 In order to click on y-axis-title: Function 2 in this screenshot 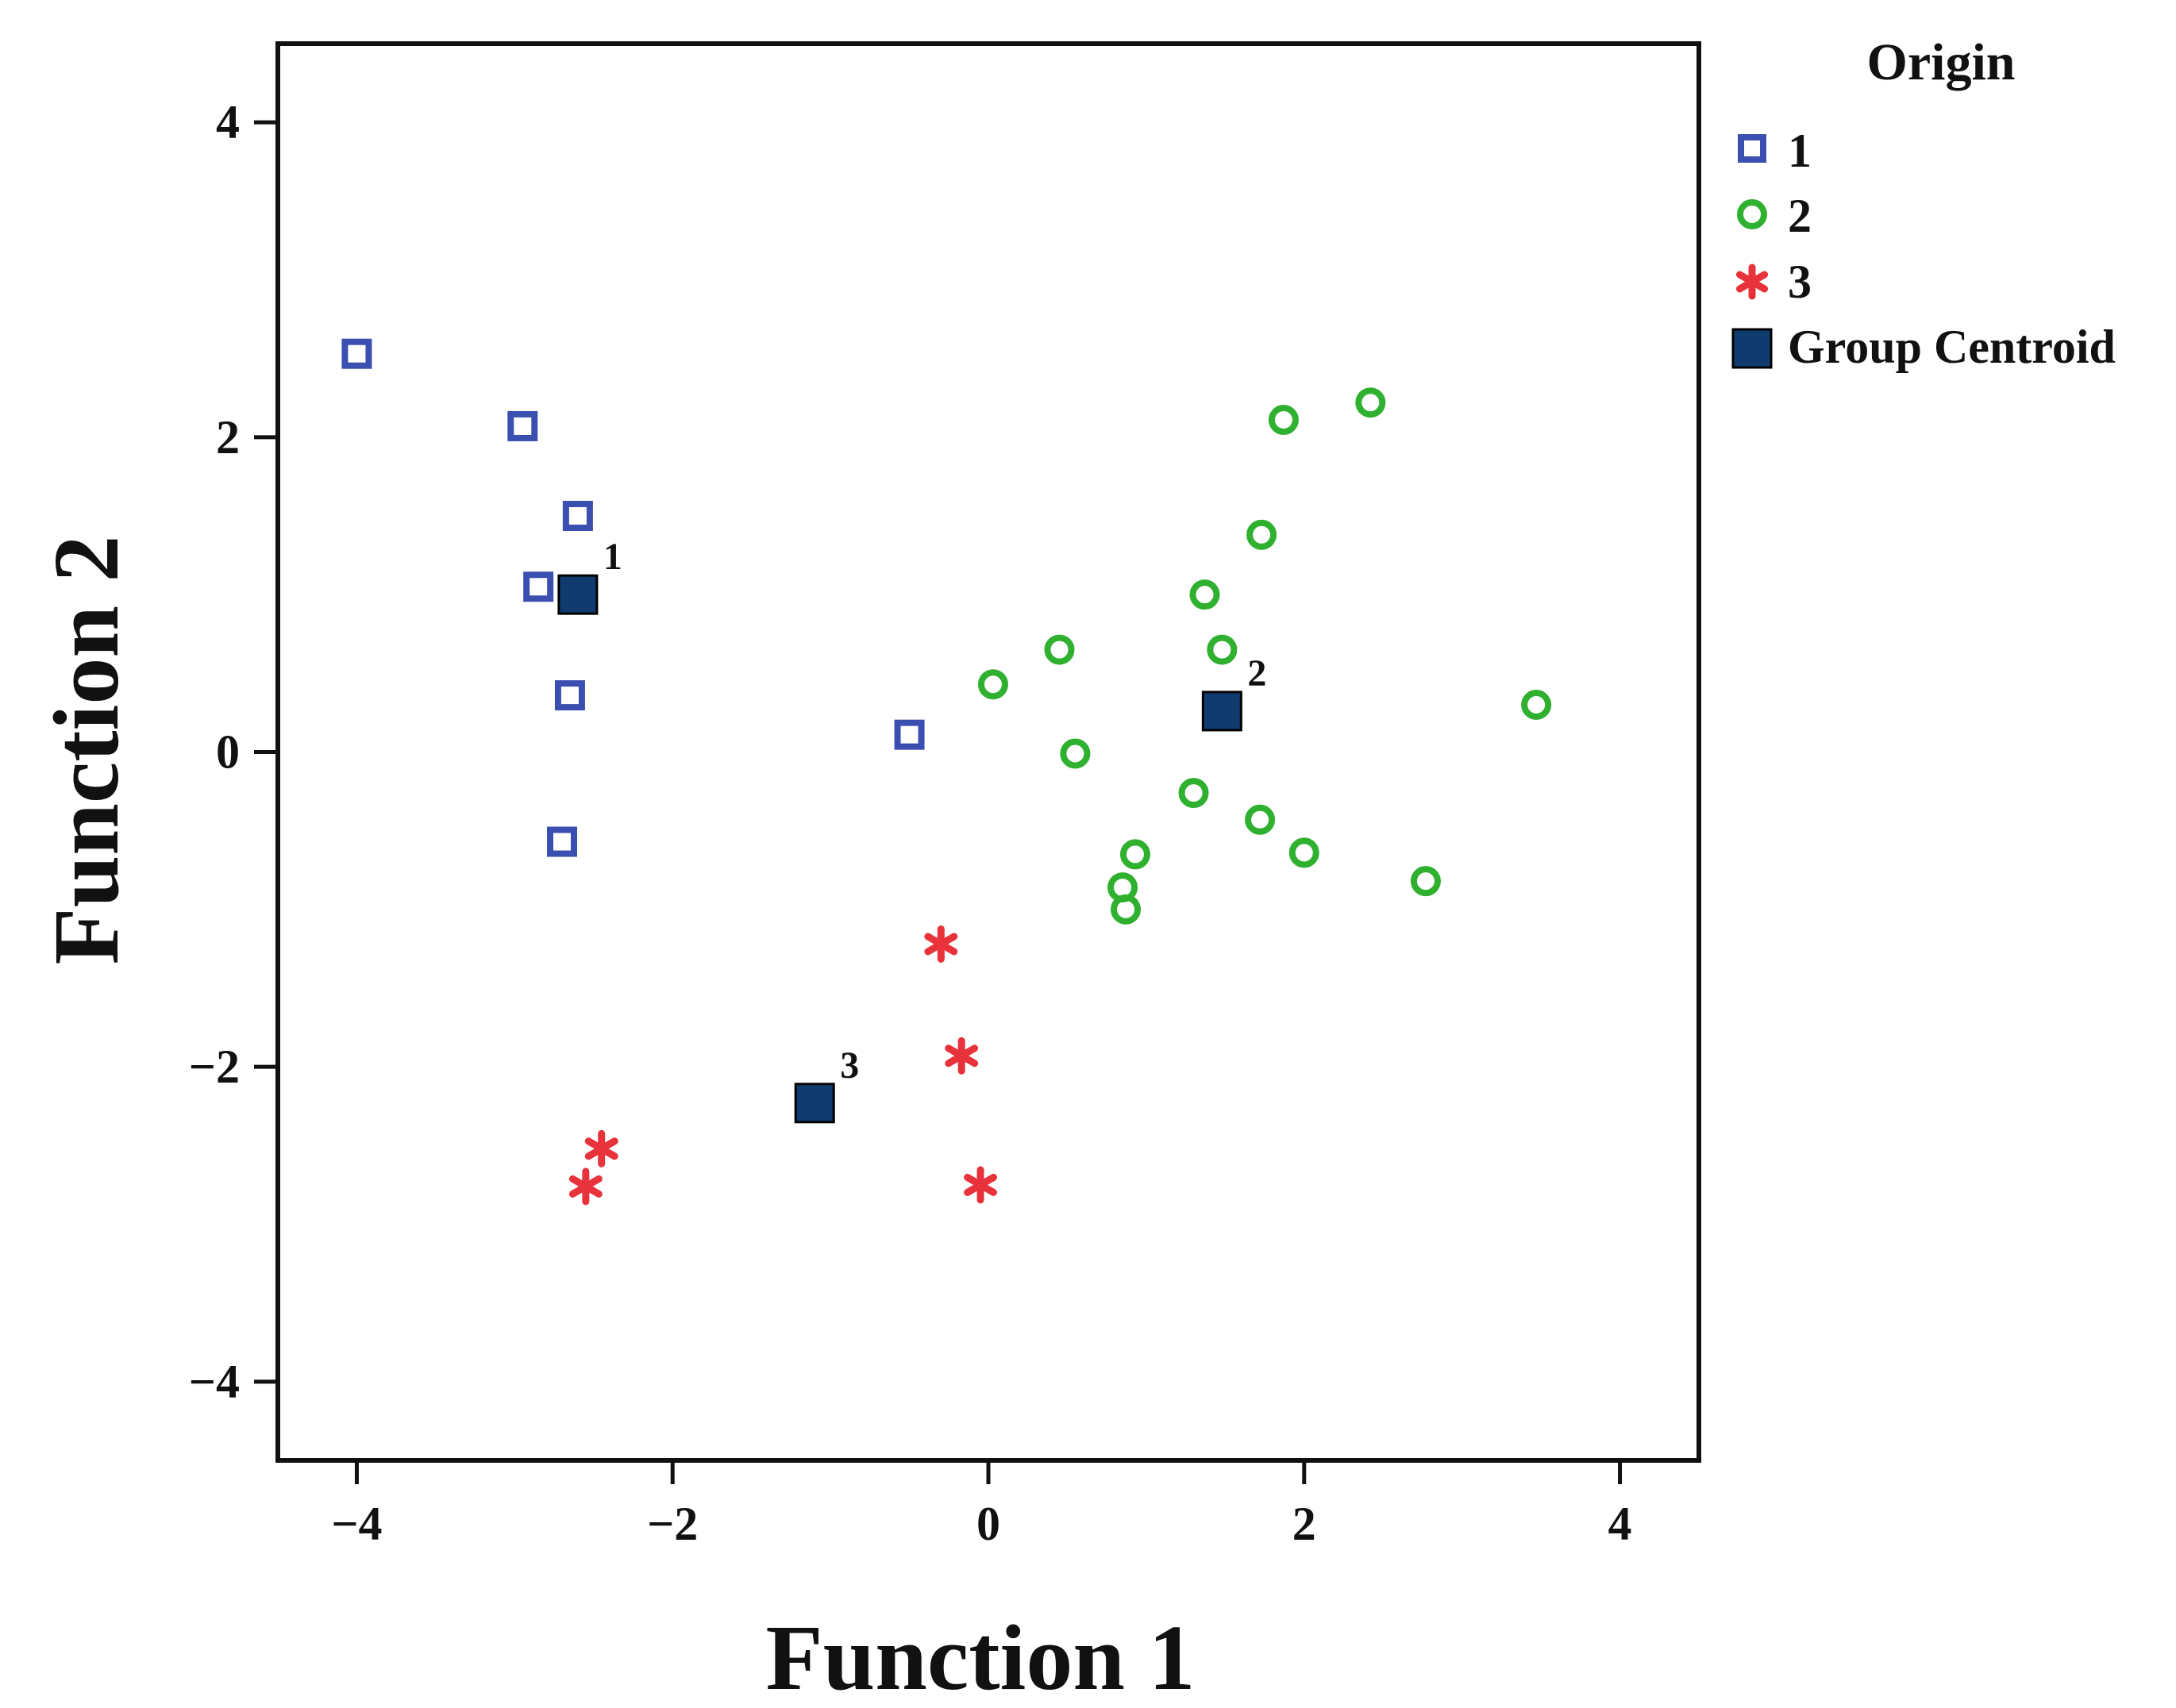, I will do `click(86, 750)`.